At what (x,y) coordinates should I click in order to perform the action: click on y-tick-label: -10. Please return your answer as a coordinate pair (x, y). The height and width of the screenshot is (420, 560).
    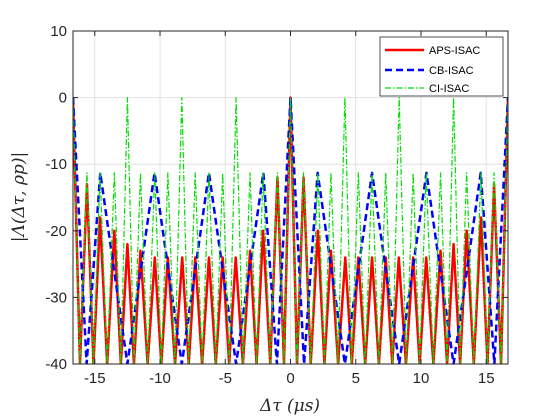
    Looking at the image, I should click on (56, 164).